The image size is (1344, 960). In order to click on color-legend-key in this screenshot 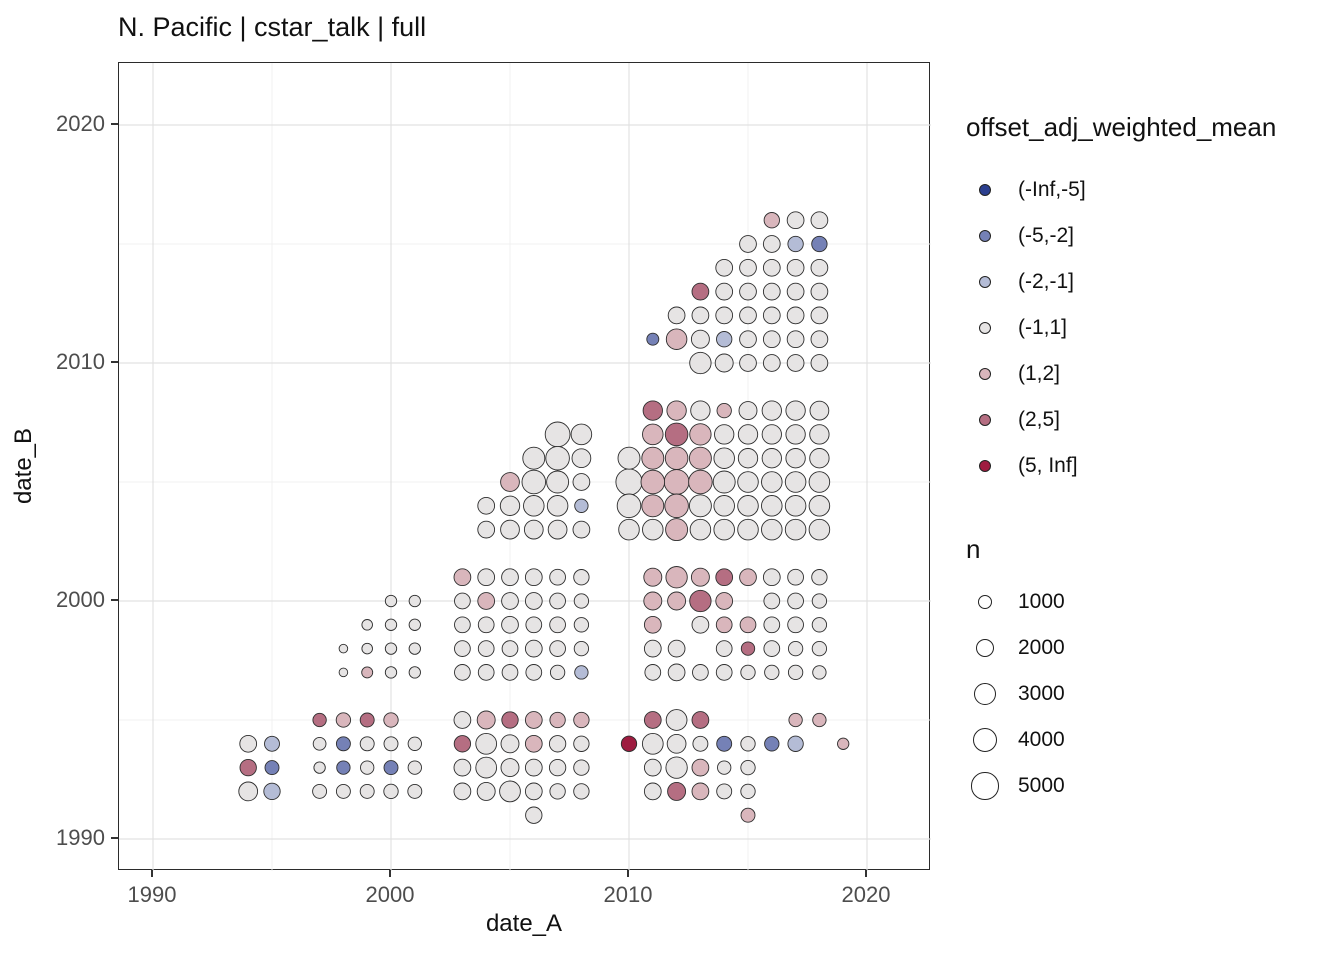, I will do `click(985, 236)`.